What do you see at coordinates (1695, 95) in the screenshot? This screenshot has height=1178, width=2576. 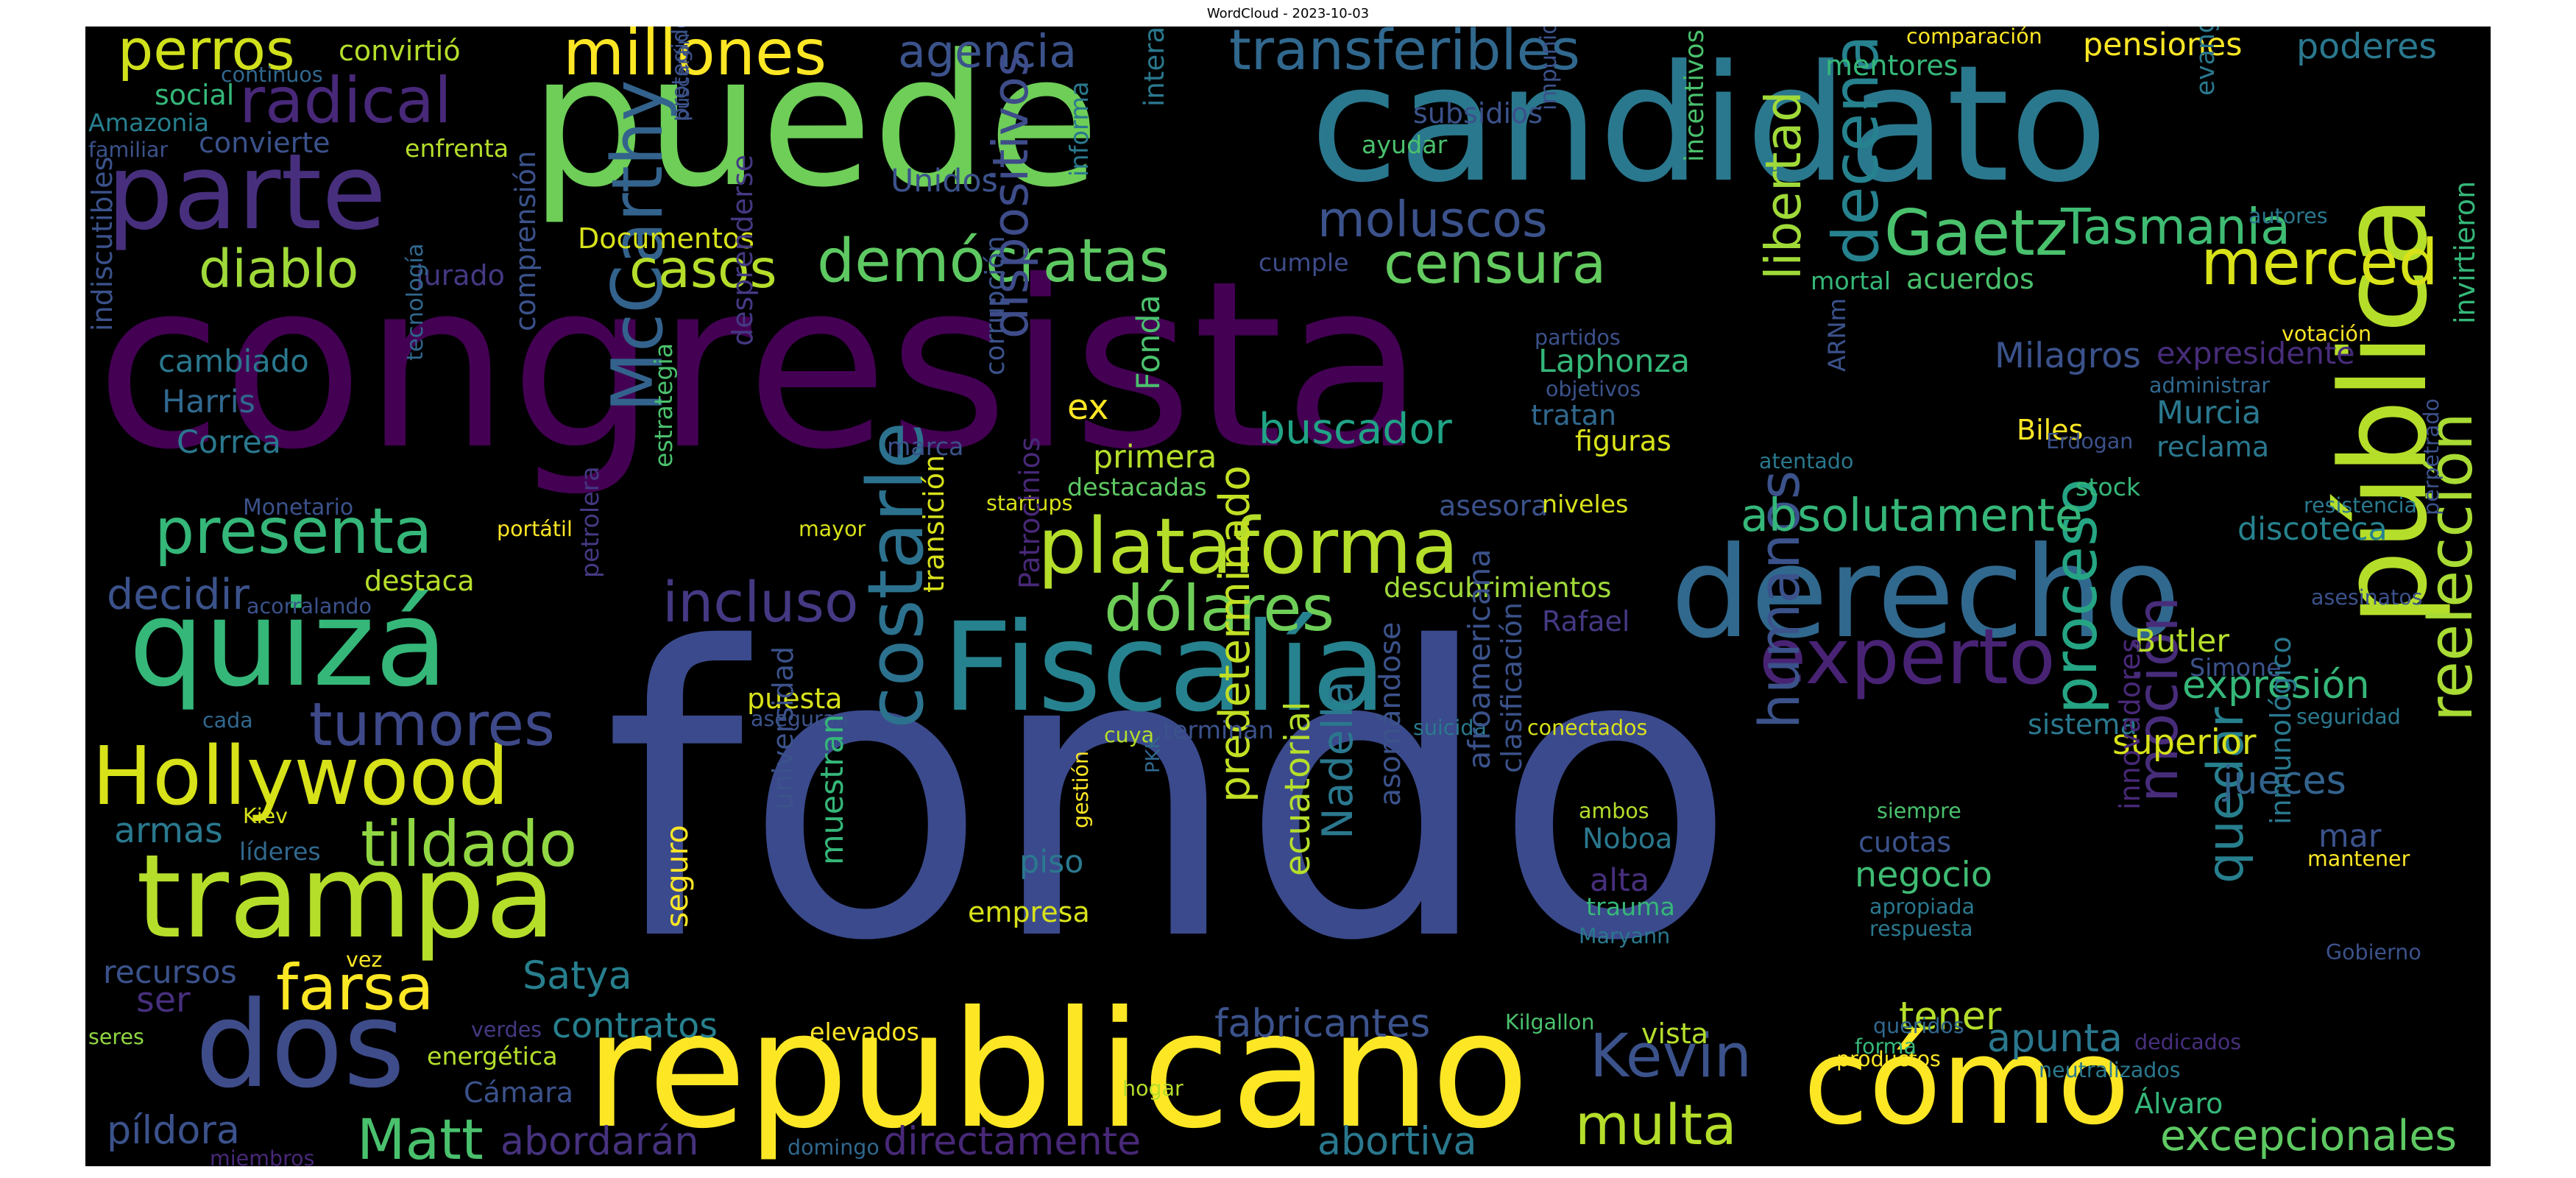 I see `word-incentivos: incentivos` at bounding box center [1695, 95].